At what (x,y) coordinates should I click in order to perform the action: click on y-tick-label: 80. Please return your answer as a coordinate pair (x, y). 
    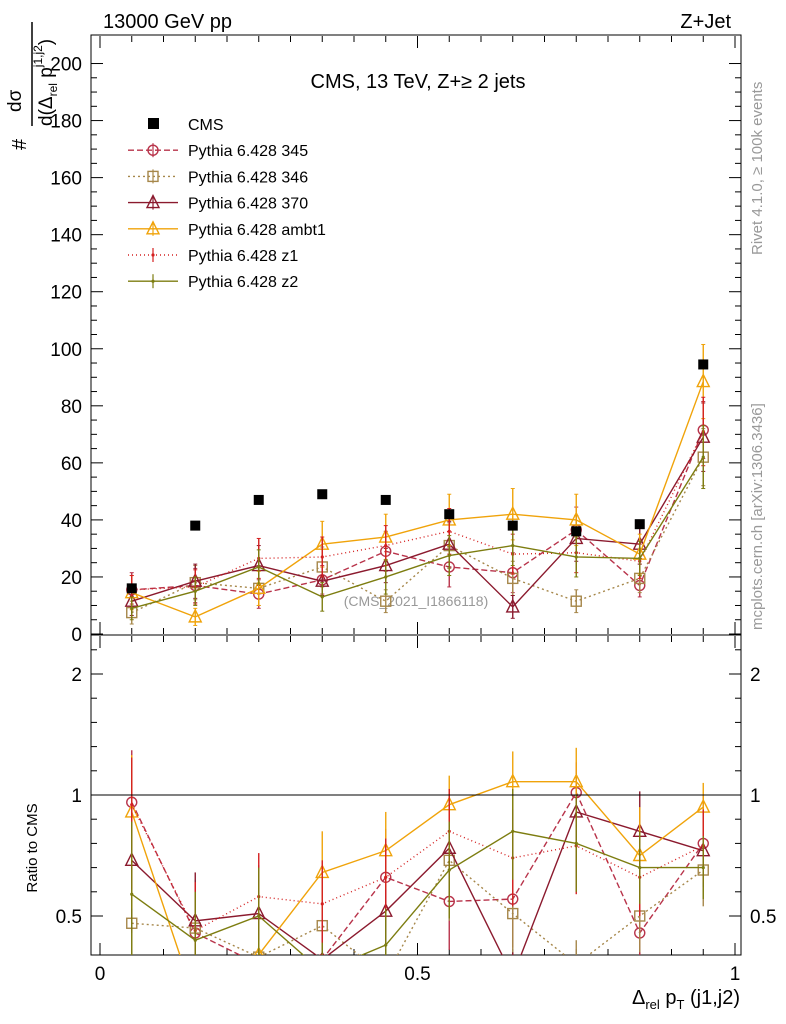
    Looking at the image, I should click on (71, 407).